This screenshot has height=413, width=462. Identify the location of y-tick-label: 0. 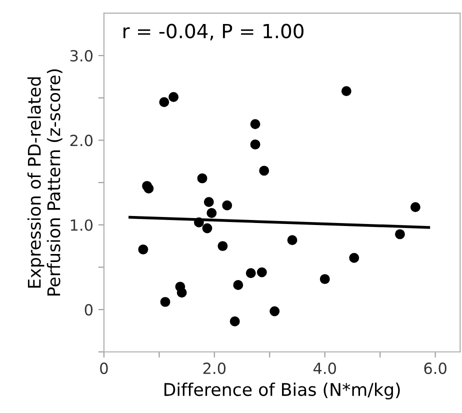
(88, 310).